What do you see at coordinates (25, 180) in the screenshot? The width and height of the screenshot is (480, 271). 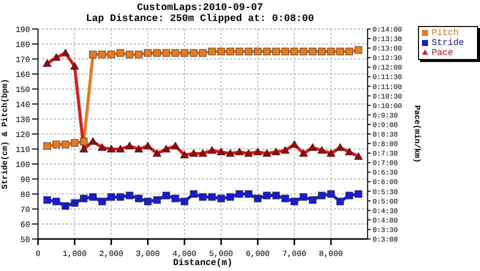 I see `y-tick-label: 90` at bounding box center [25, 180].